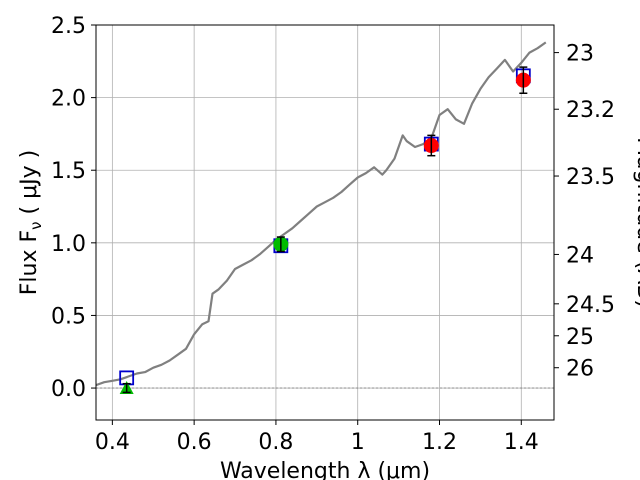 The image size is (640, 480). Describe the element at coordinates (194, 442) in the screenshot. I see `x-tick-label: 0.6` at that location.